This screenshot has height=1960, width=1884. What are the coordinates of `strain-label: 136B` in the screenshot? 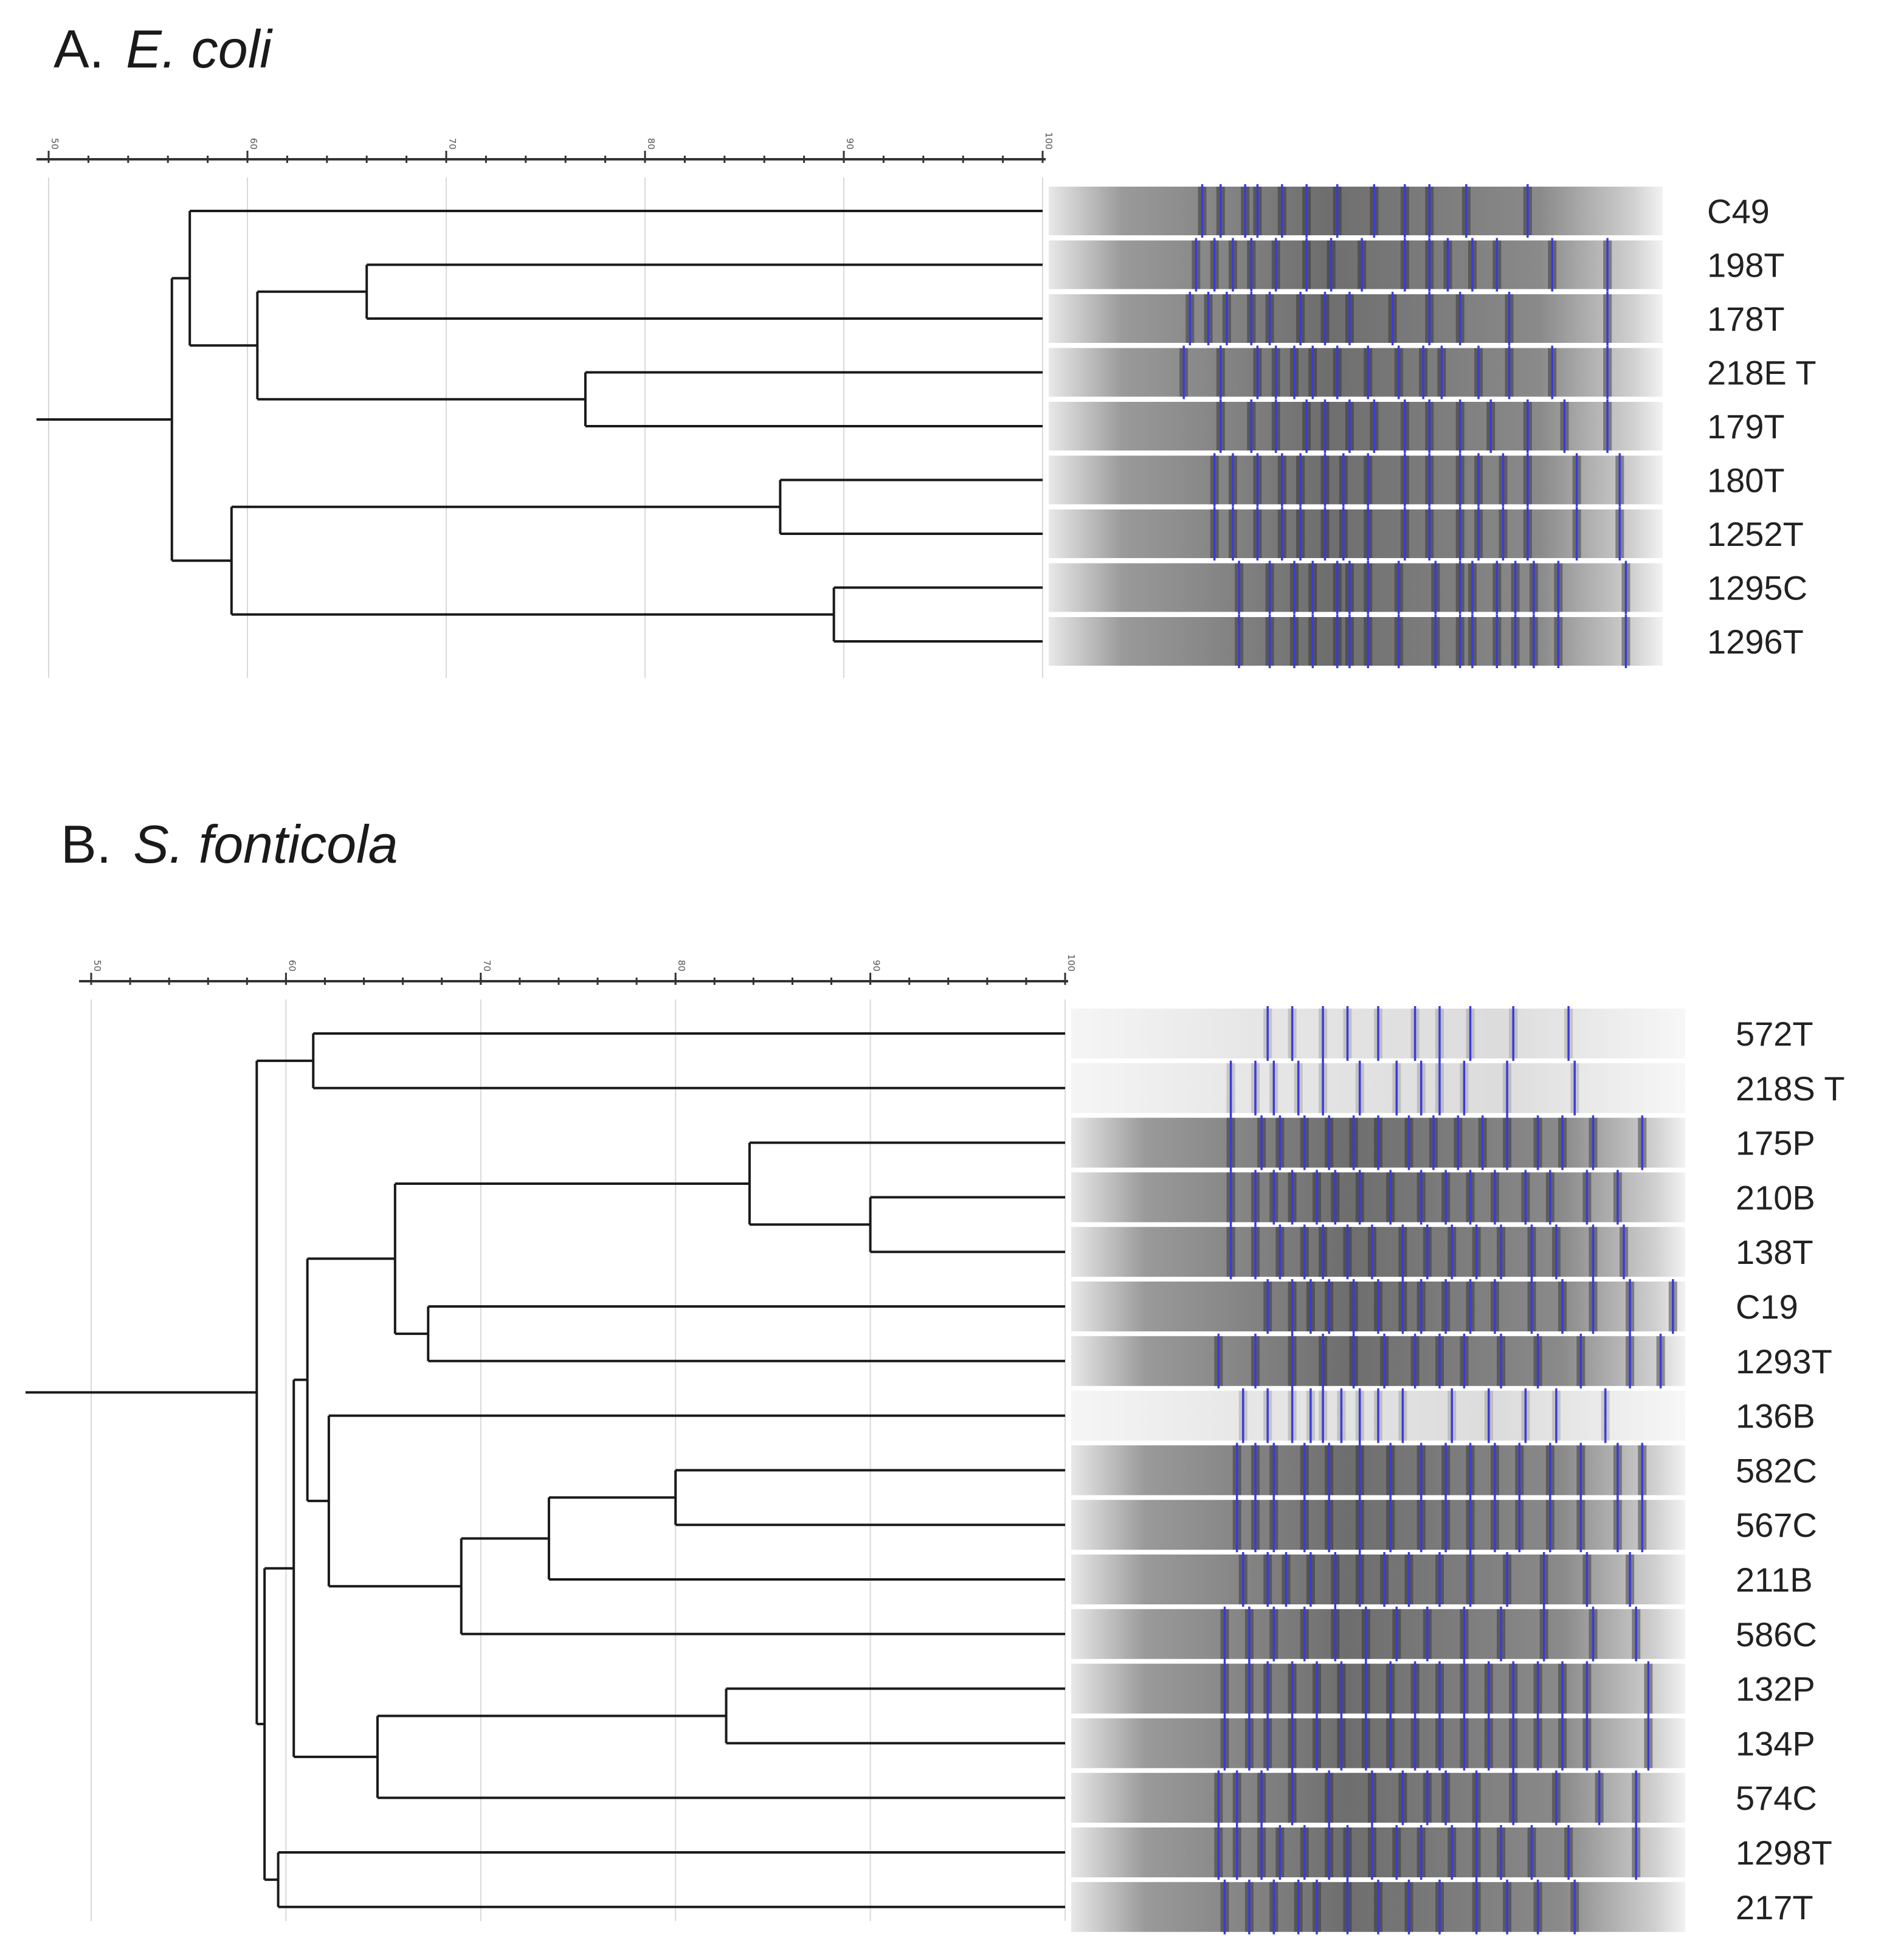 It's located at (1775, 1416).